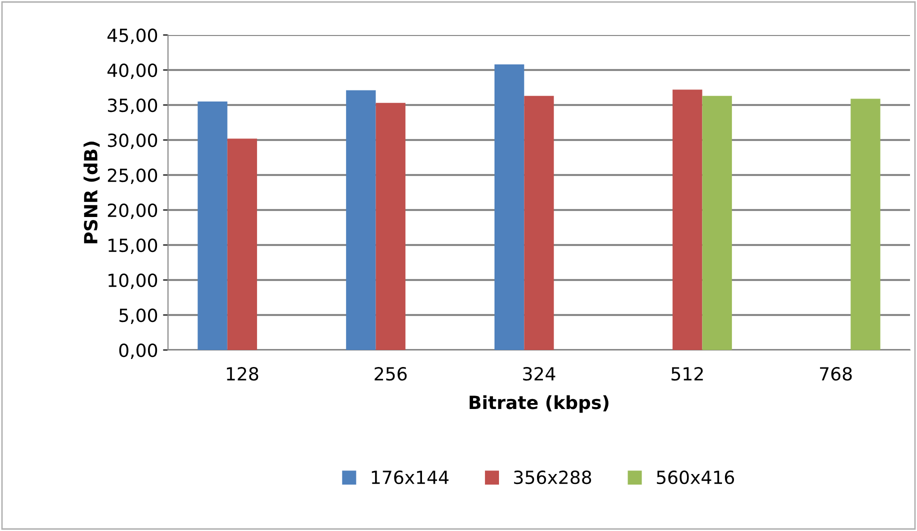 The width and height of the screenshot is (917, 531). What do you see at coordinates (539, 373) in the screenshot?
I see `x-tick-label: 324` at bounding box center [539, 373].